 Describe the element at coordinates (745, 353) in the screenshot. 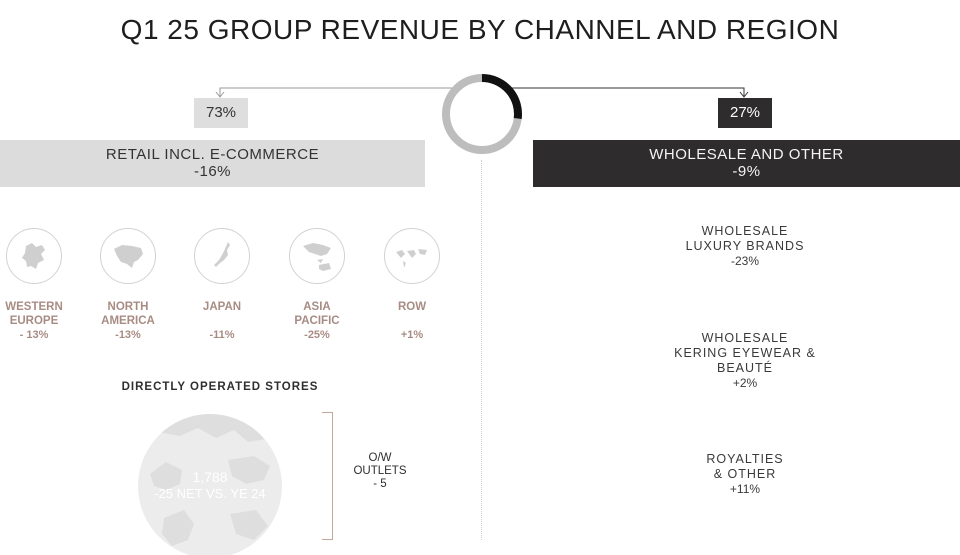

I see `ws-line2: KERING EYEWEAR &` at that location.